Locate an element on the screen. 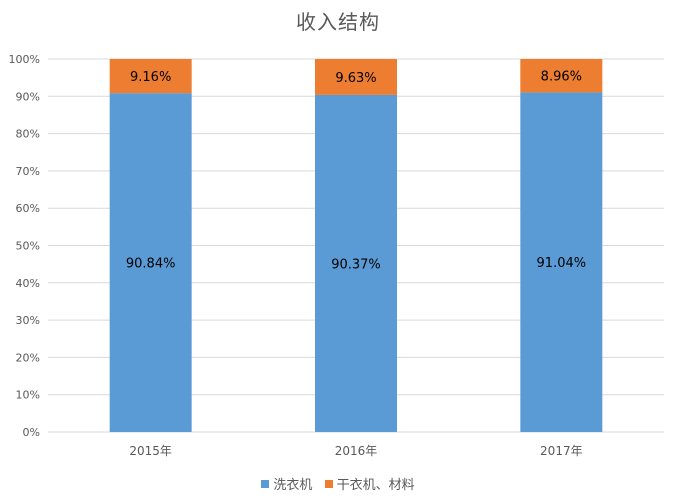 Image resolution: width=676 pixels, height=504 pixels. x-tick-label: 2015年 is located at coordinates (150, 451).